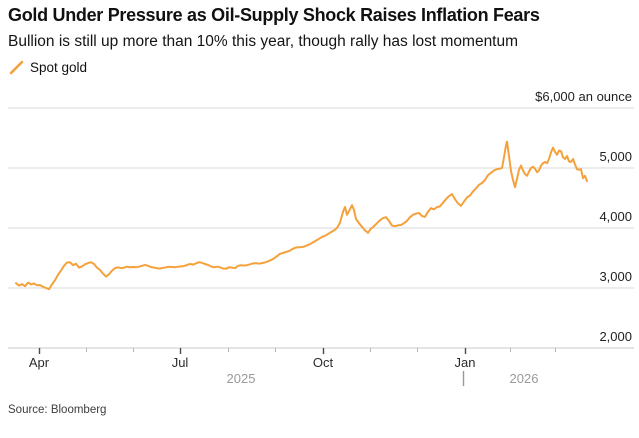 This screenshot has height=438, width=639. Describe the element at coordinates (59, 67) in the screenshot. I see `legend-label-spot-gold: Spot gold` at that location.